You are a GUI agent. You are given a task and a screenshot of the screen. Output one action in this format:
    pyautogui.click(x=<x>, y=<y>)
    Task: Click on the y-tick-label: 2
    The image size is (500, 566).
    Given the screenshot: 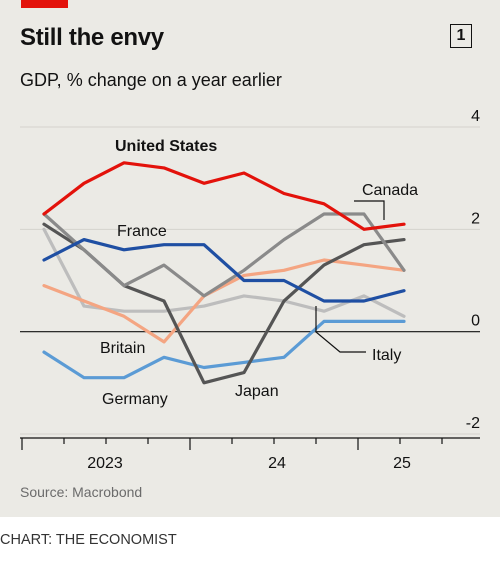 What is the action you would take?
    pyautogui.click(x=475, y=218)
    